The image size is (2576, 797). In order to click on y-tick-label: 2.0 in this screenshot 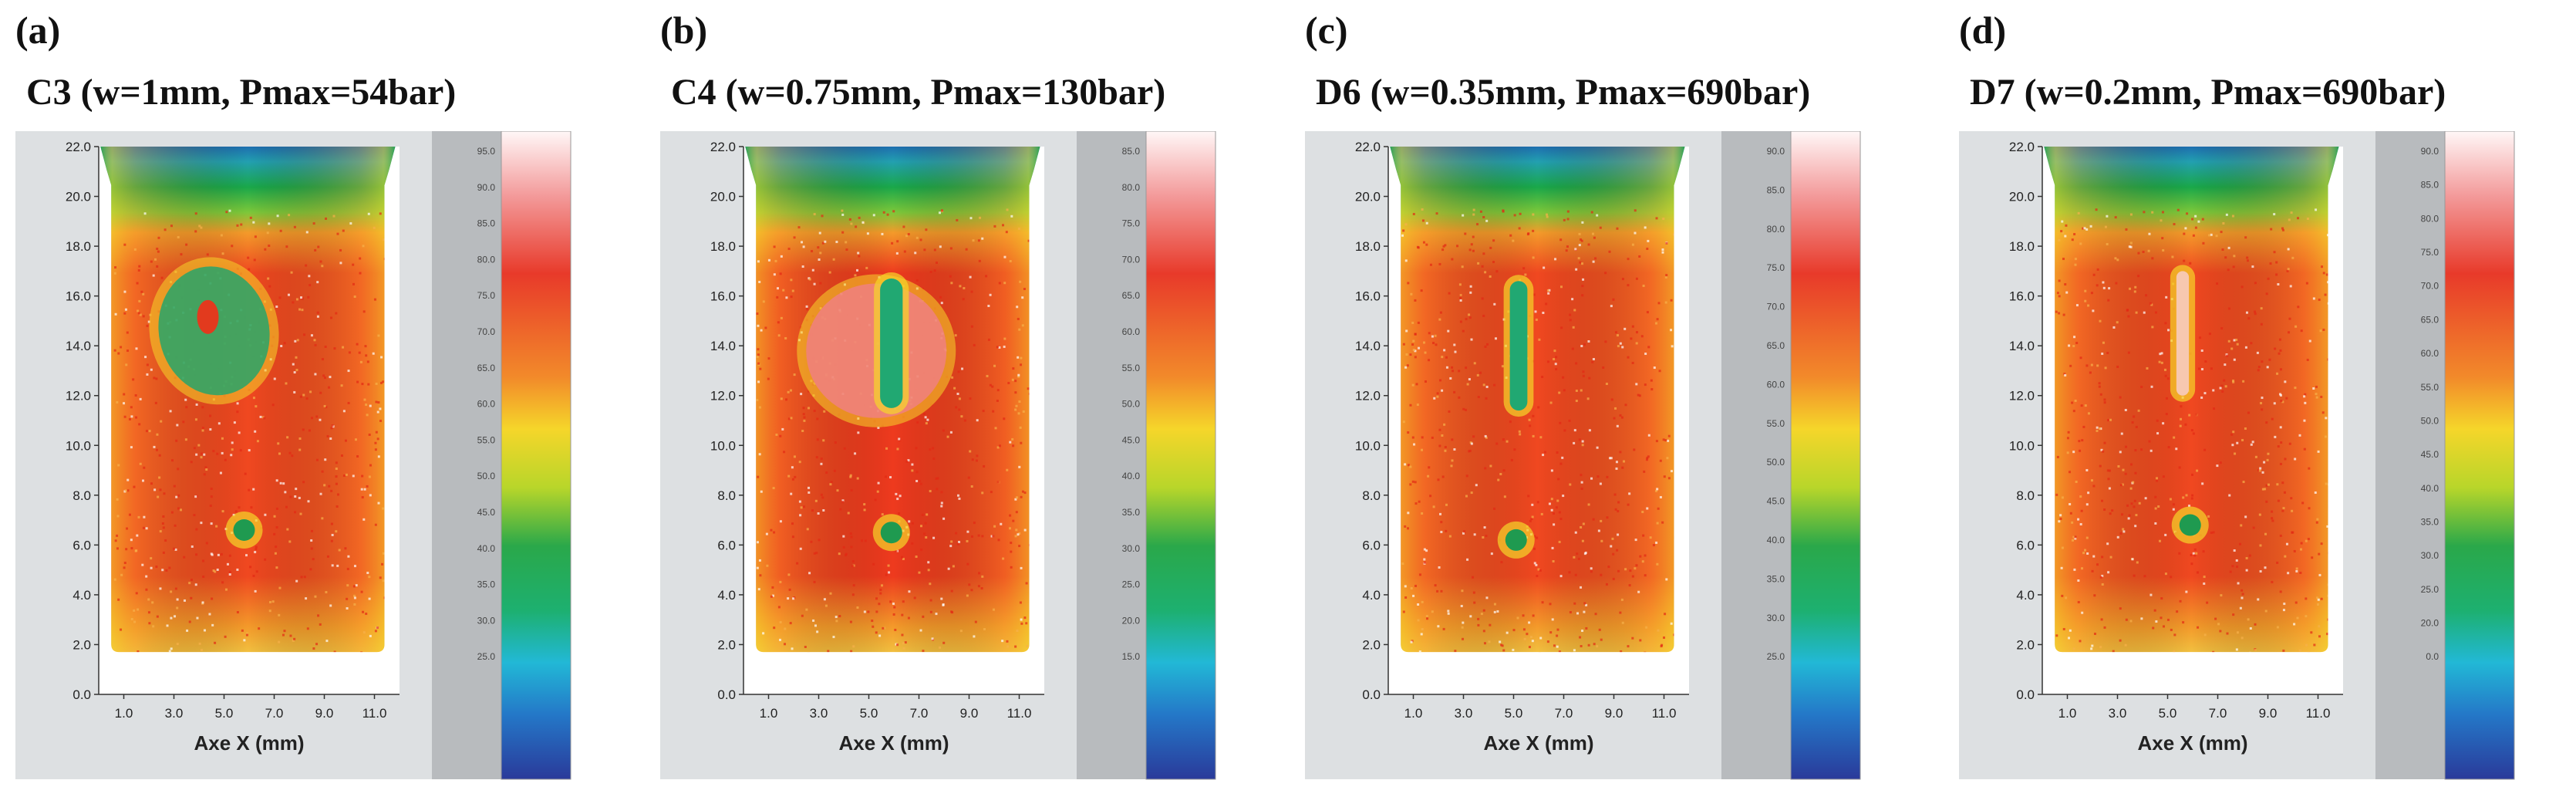, I will do `click(1371, 644)`.